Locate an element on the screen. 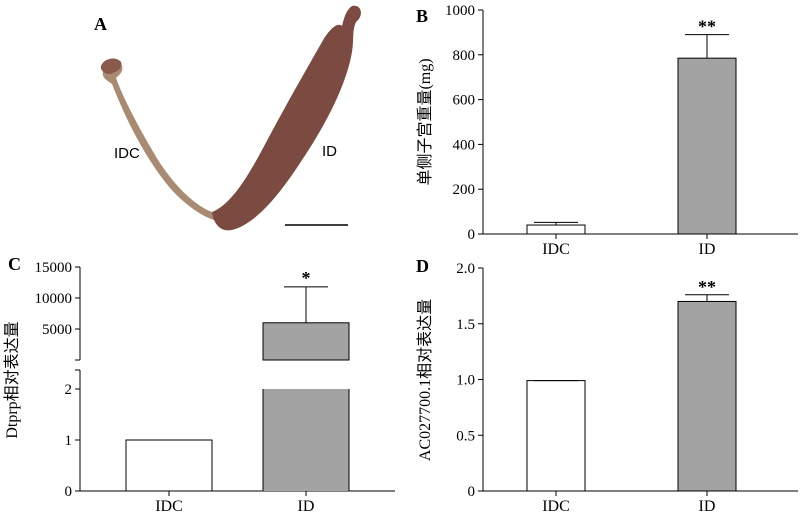 The image size is (800, 516). panel-a-letter: A is located at coordinates (100, 24).